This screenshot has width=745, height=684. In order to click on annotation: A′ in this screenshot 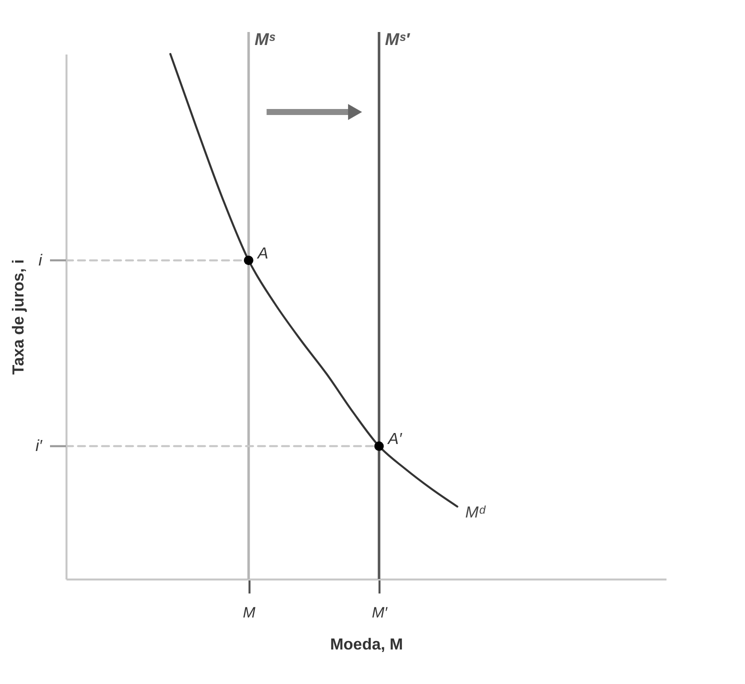, I will do `click(395, 439)`.